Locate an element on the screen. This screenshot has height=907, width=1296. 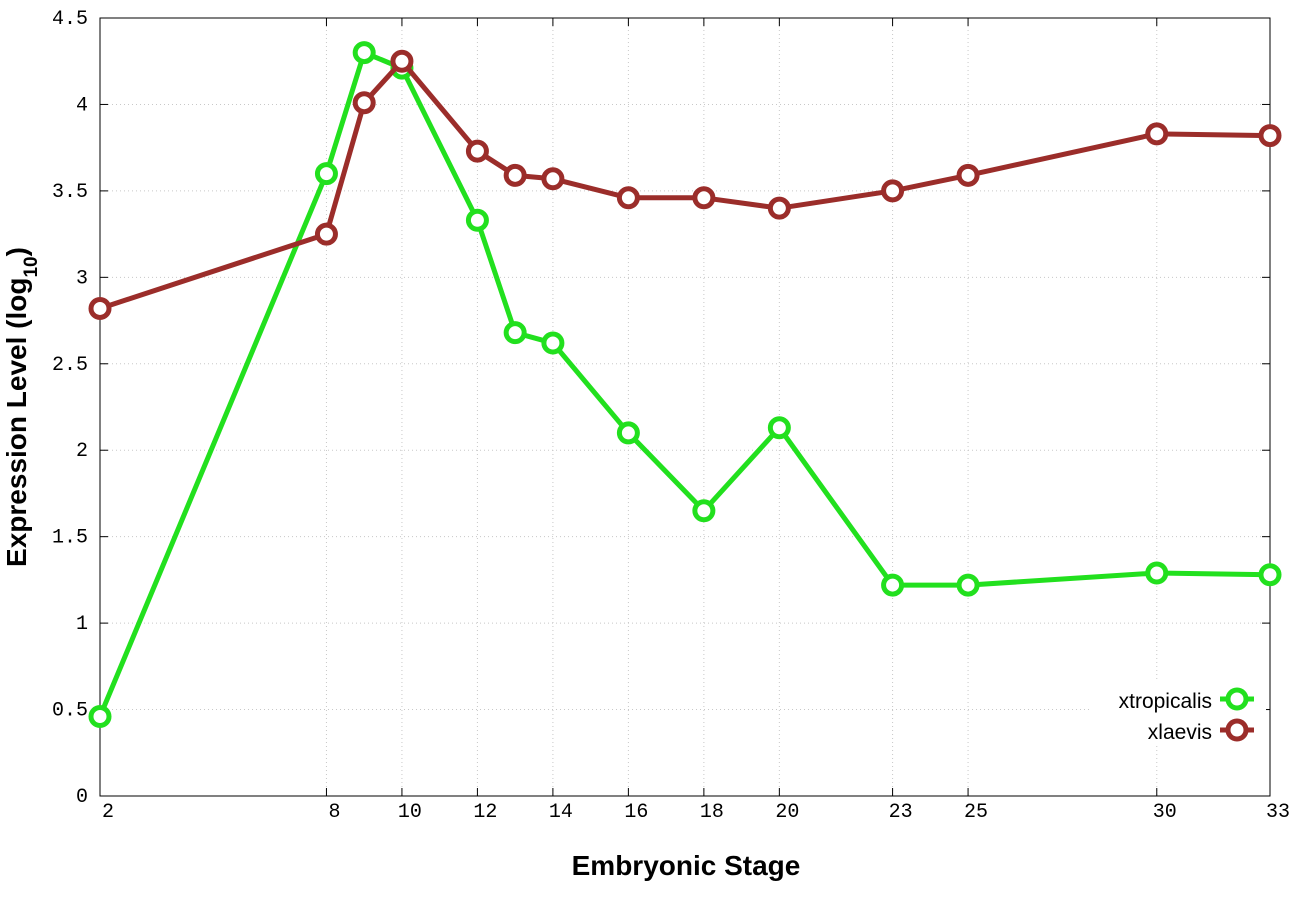
x-tick-label: 2 is located at coordinates (108, 812).